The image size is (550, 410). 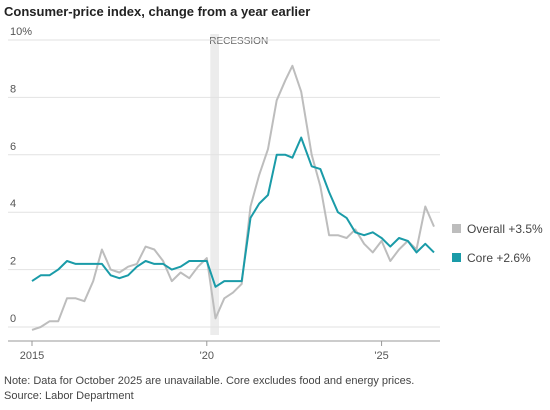 What do you see at coordinates (499, 258) in the screenshot?
I see `legend-label: Core +2.6%` at bounding box center [499, 258].